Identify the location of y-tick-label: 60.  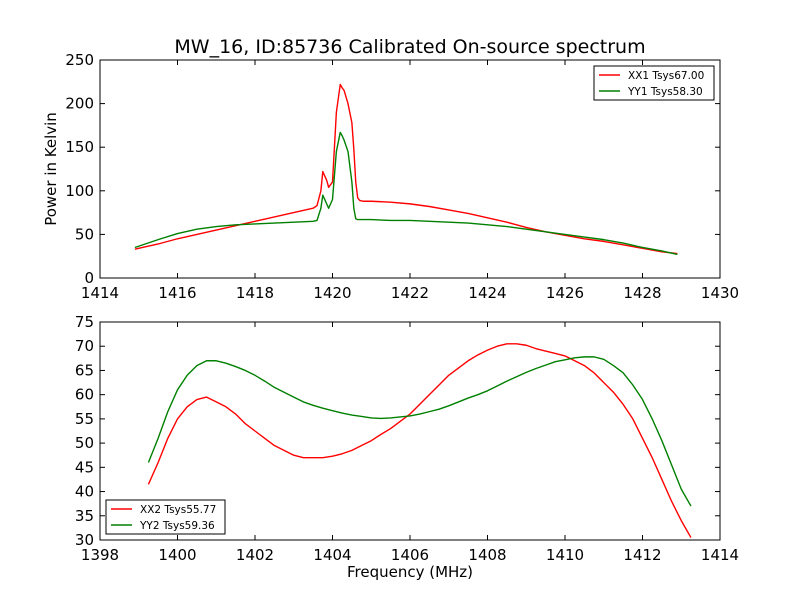
(84, 395).